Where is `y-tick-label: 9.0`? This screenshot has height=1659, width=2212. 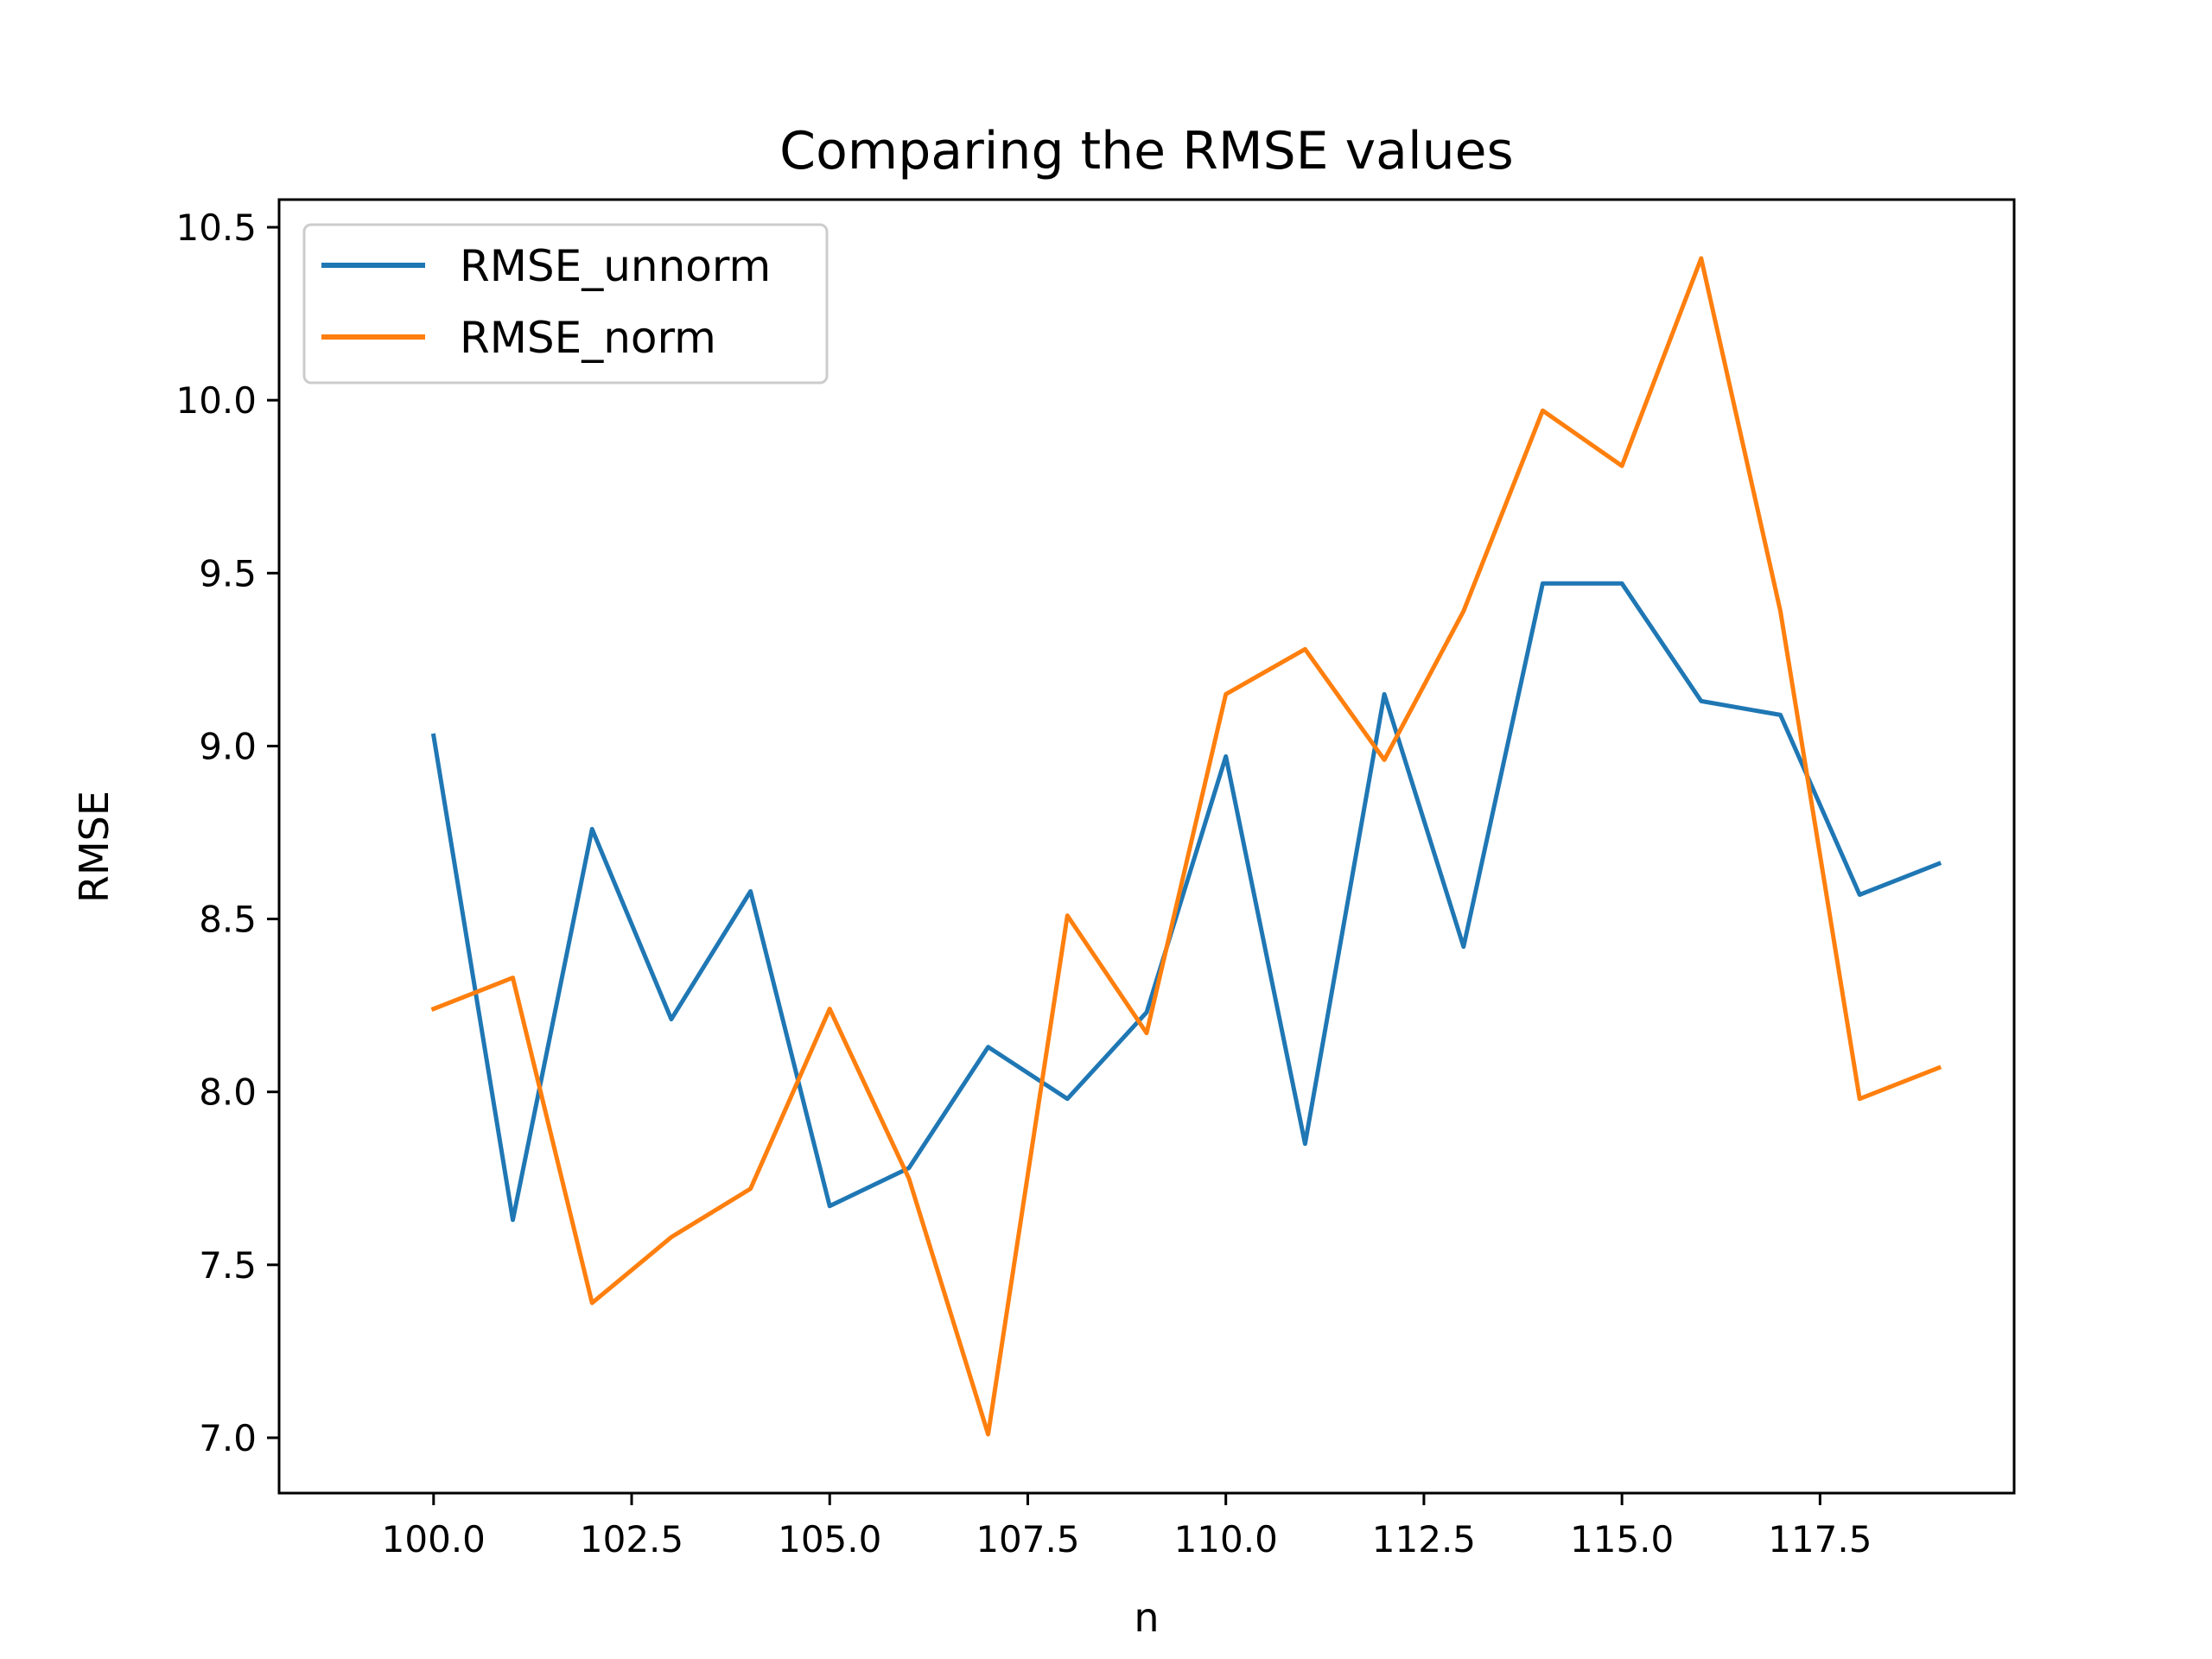
y-tick-label: 9.0 is located at coordinates (228, 746).